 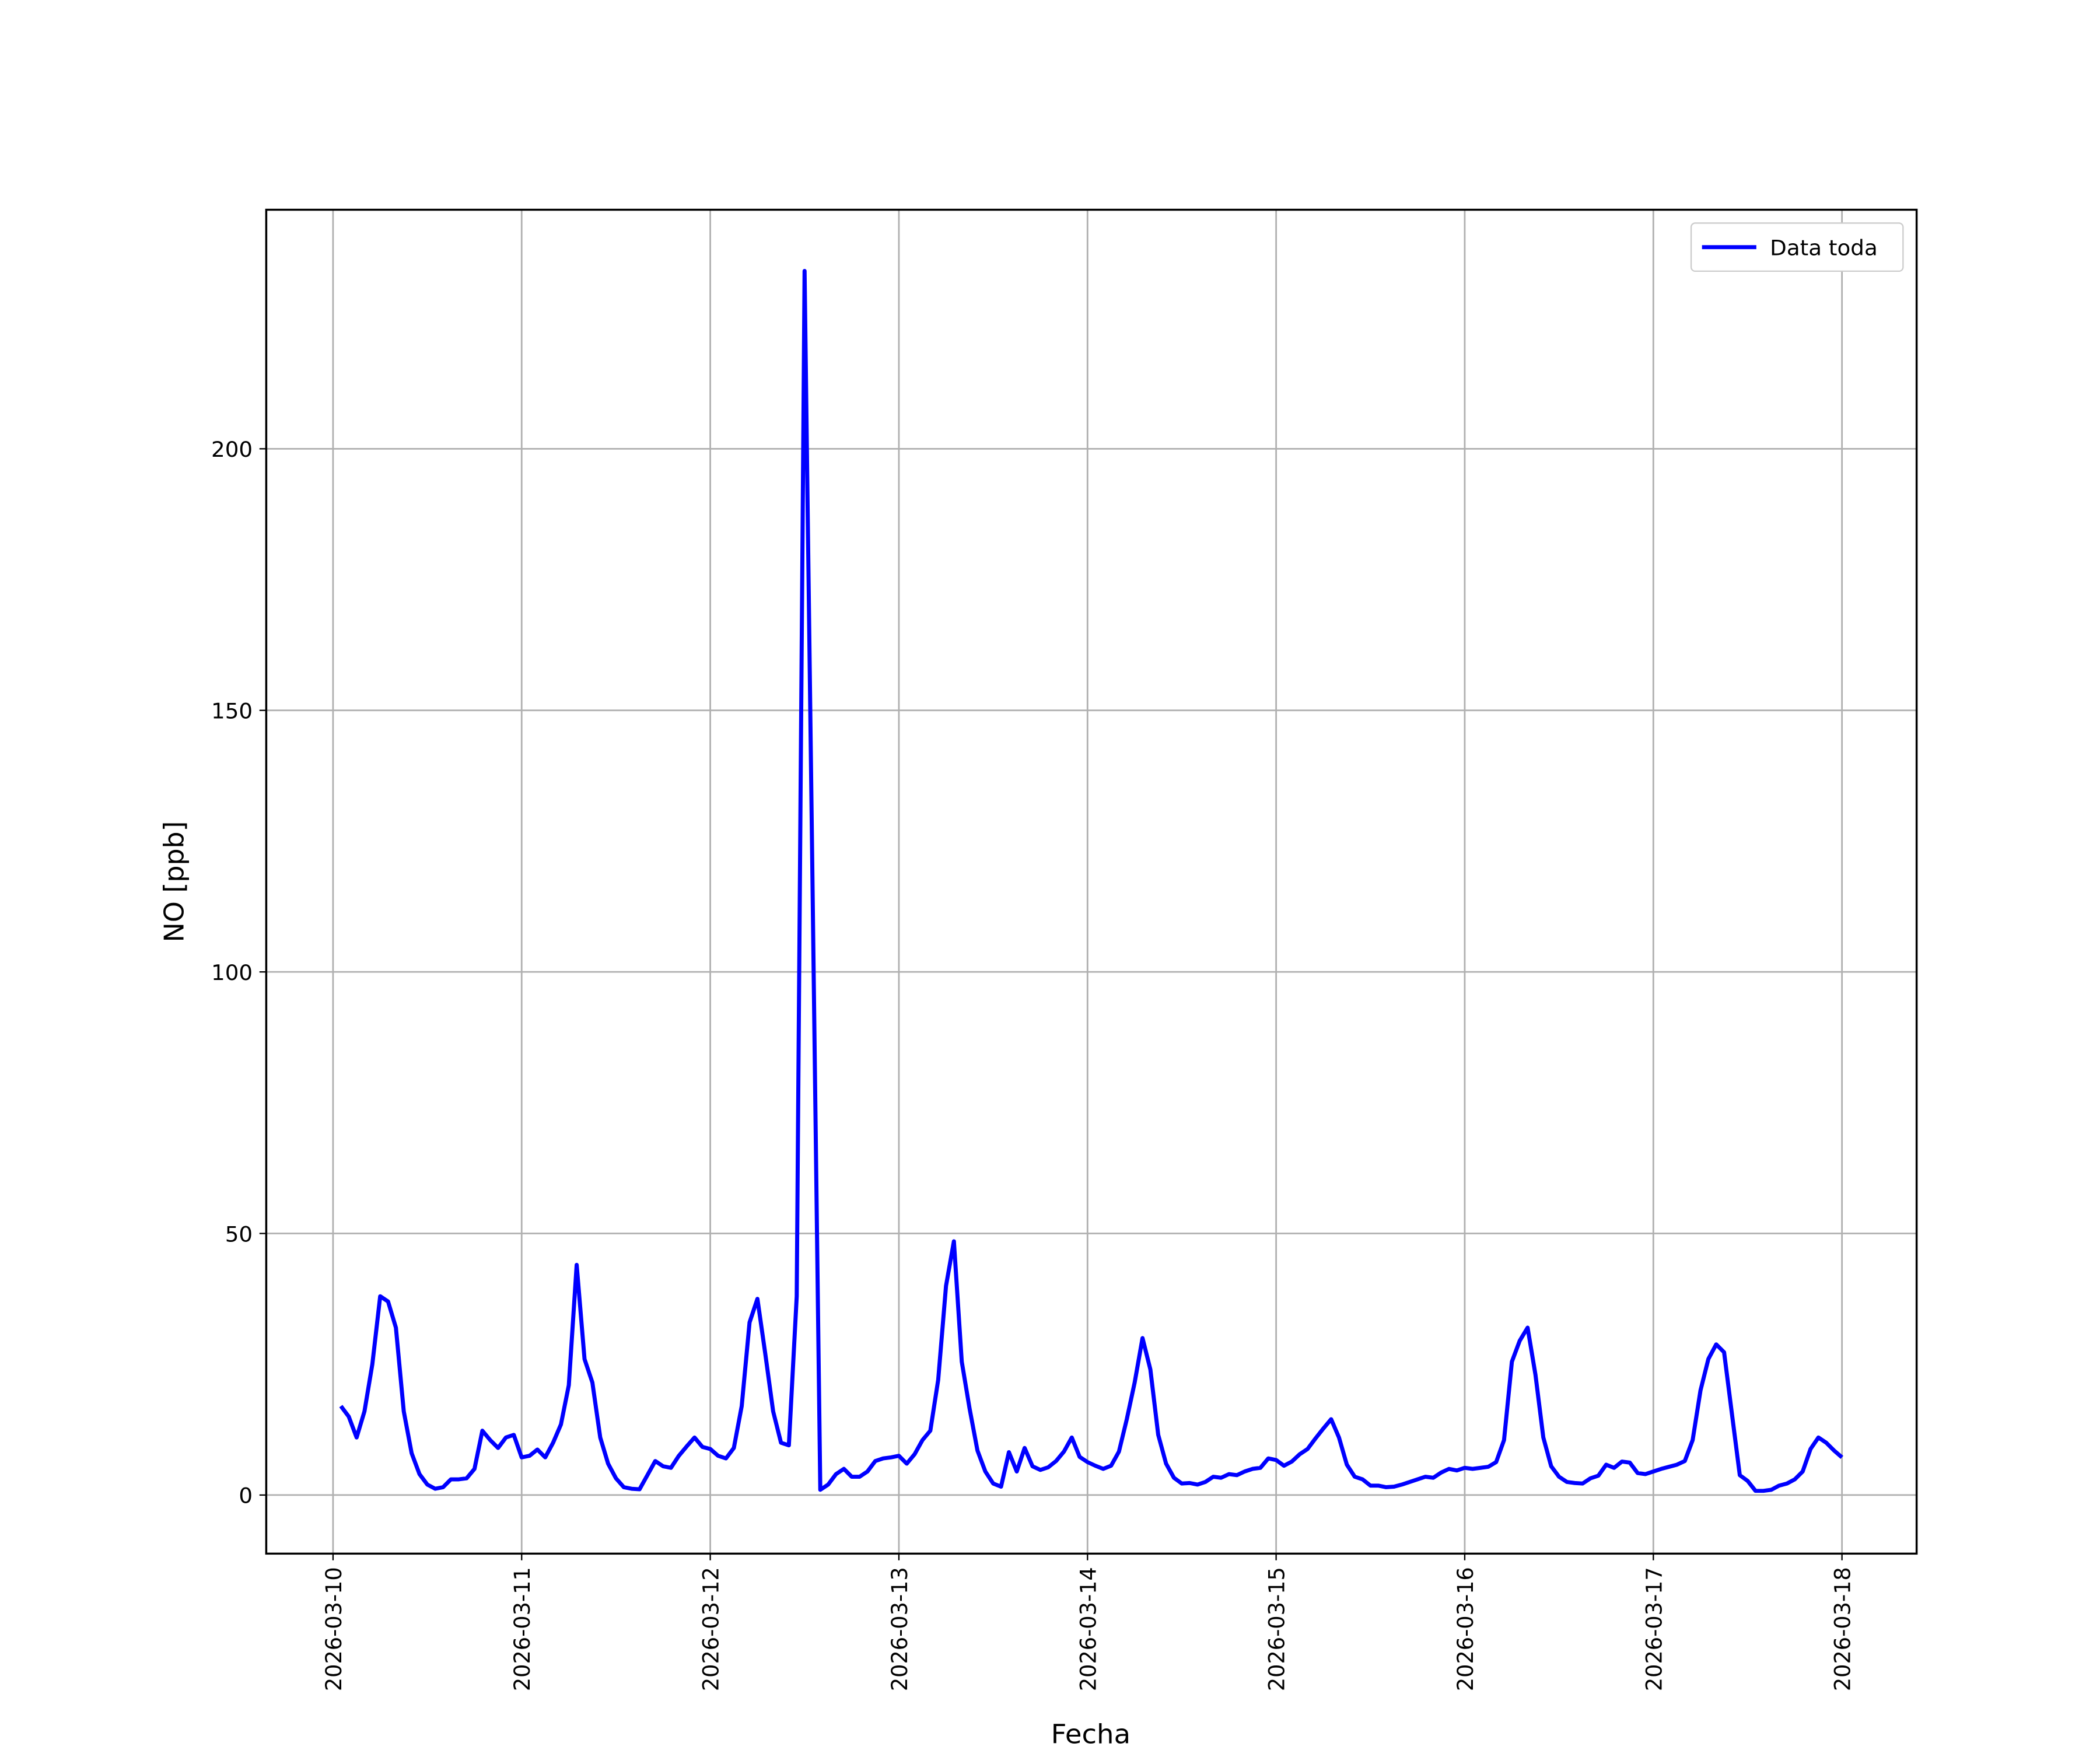 I want to click on legend-label: Data toda, so click(x=1824, y=249).